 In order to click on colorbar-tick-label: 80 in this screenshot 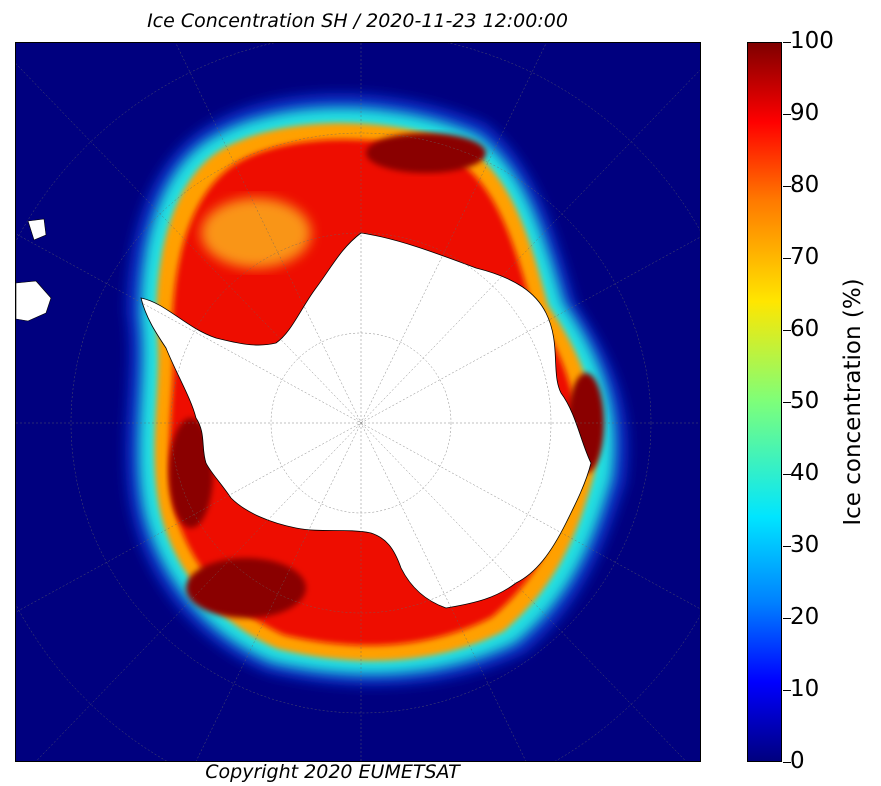, I will do `click(805, 185)`.